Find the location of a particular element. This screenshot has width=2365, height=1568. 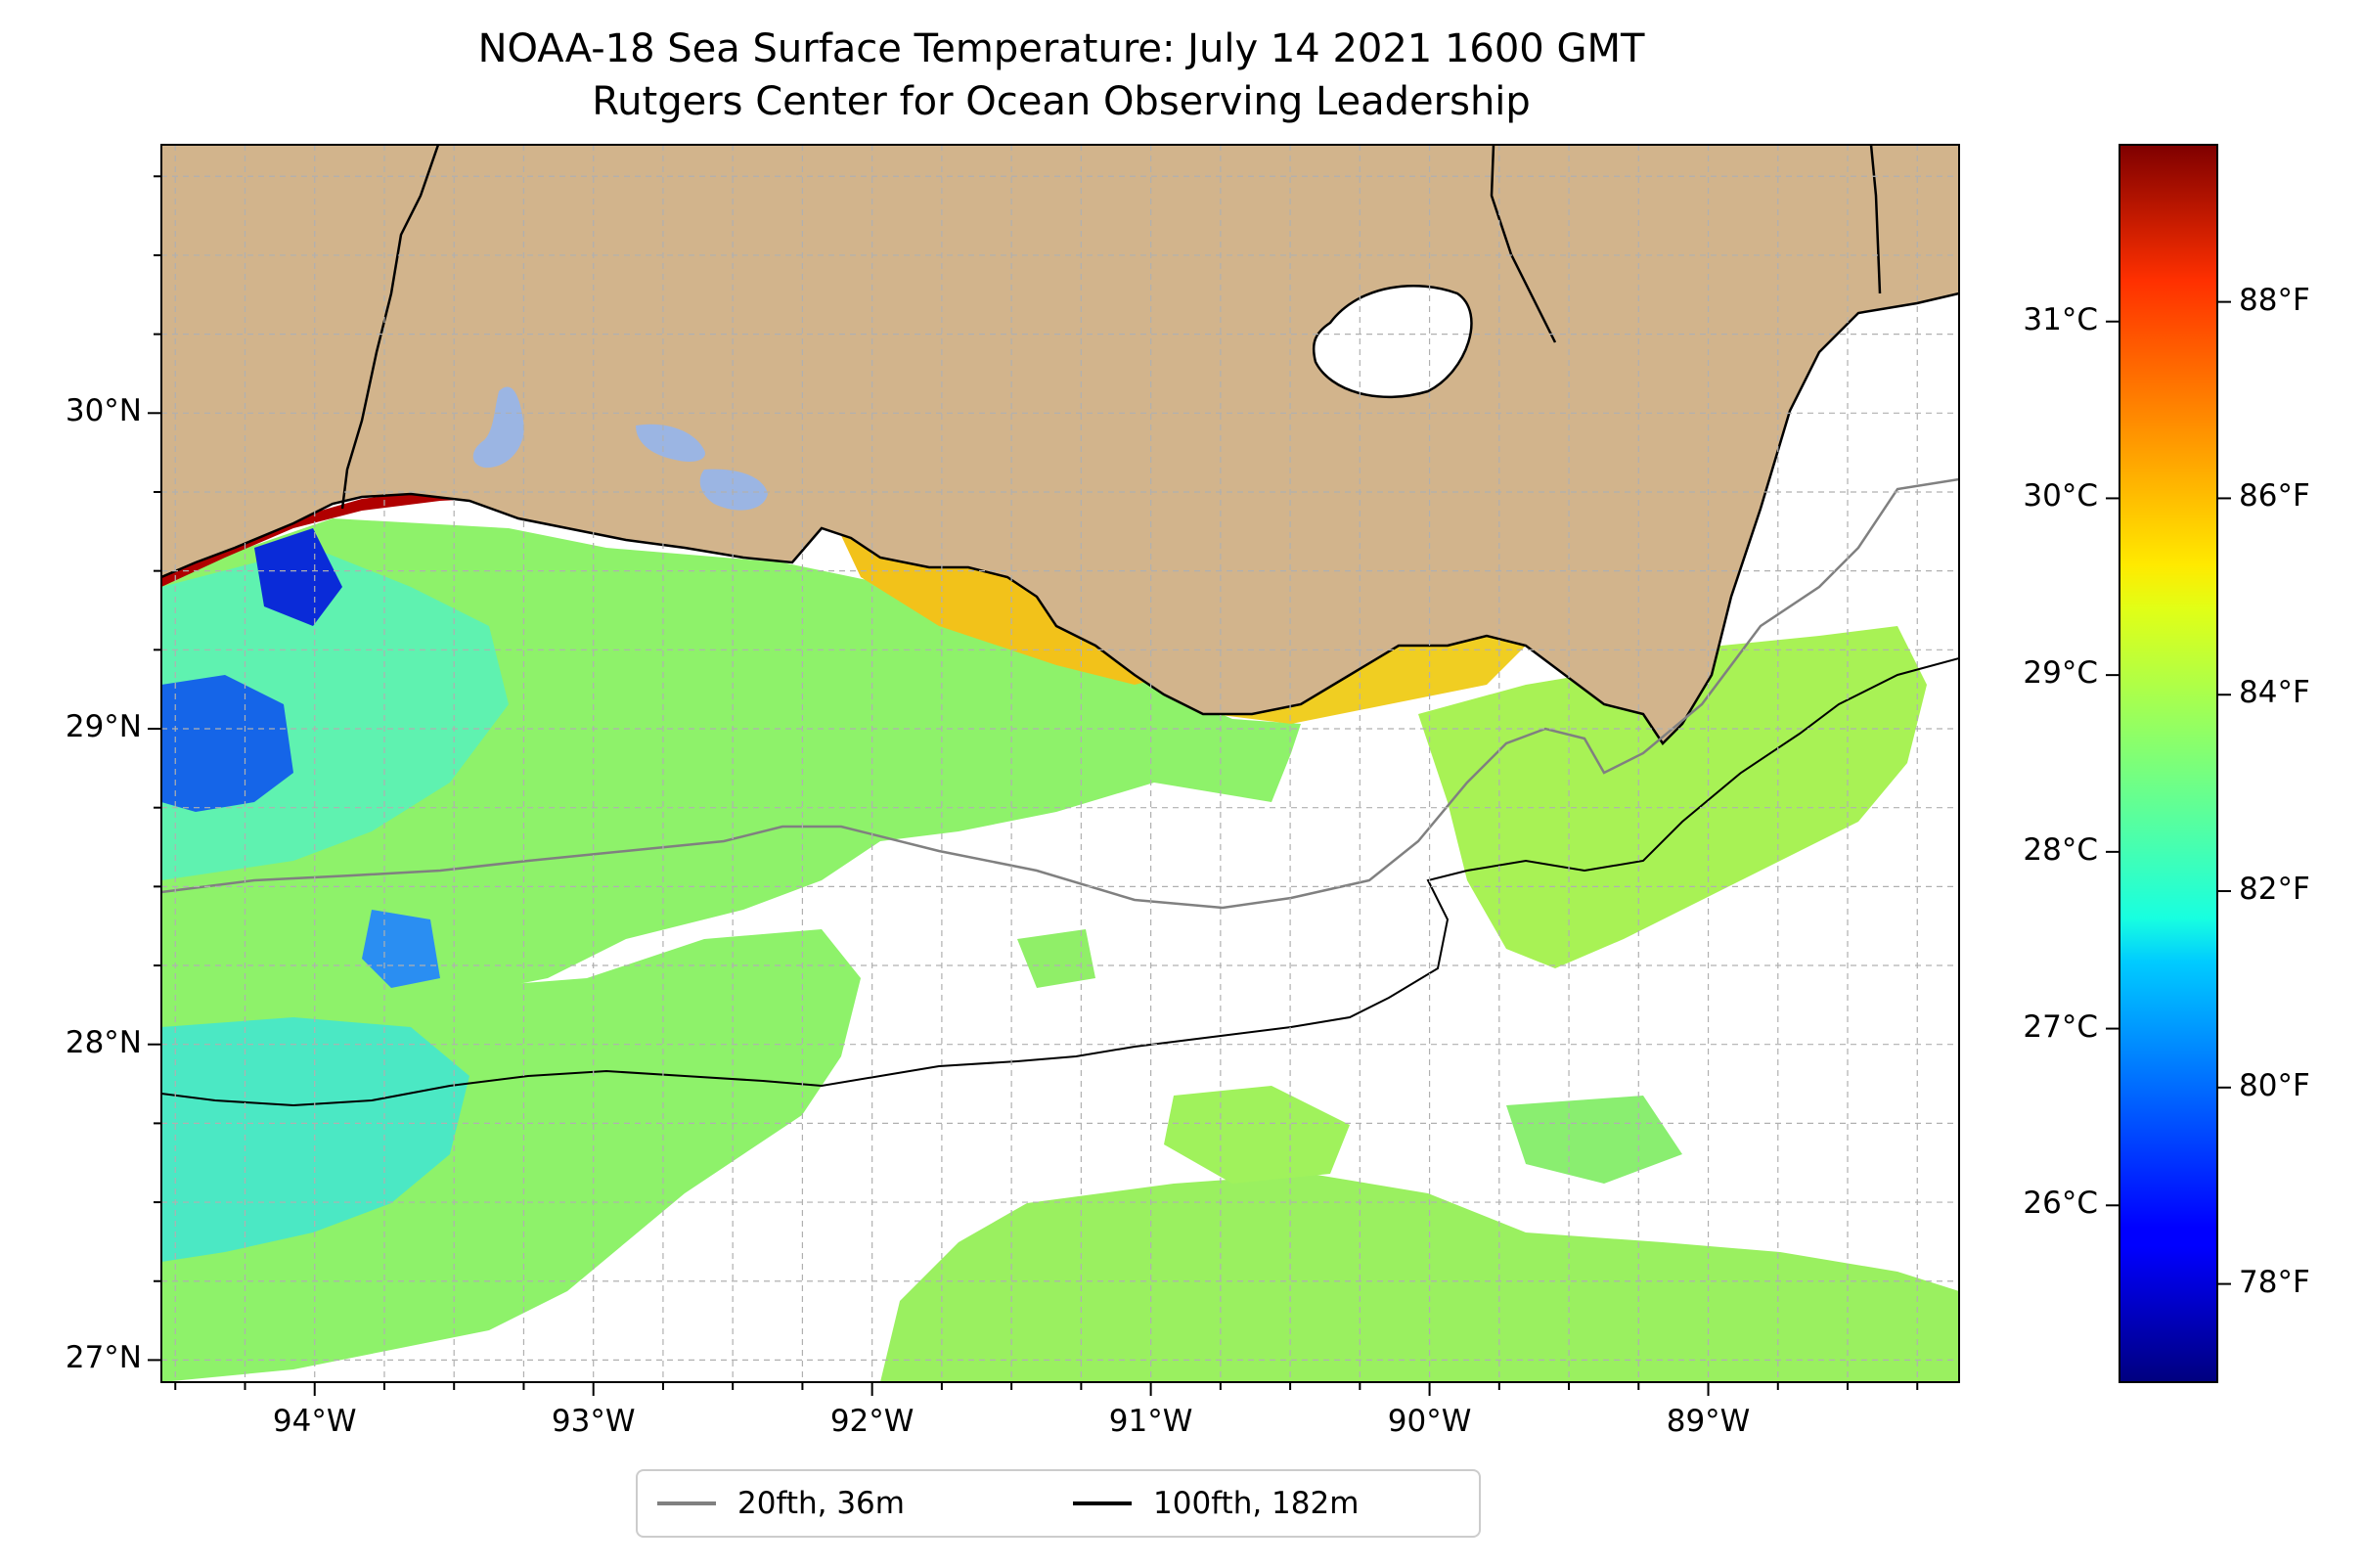

fahrenheit-tick-label: 80°F is located at coordinates (2274, 1085).